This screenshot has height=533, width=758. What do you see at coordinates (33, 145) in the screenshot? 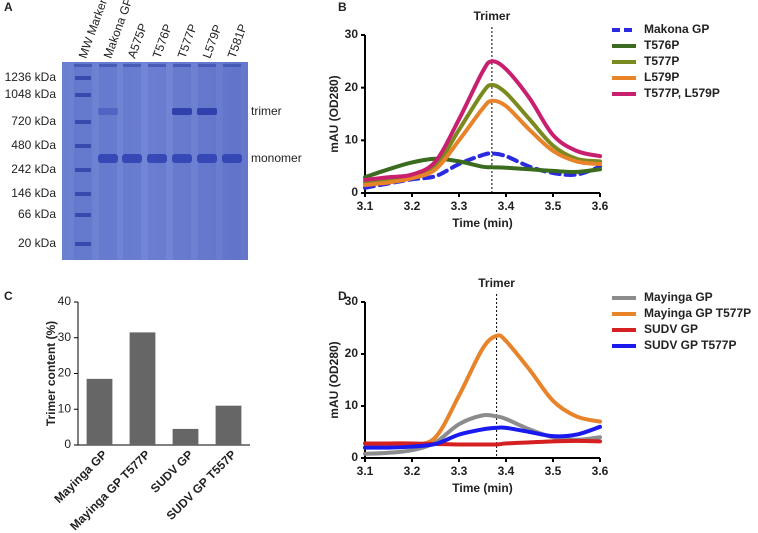
I see `marker-label: 480 kDa` at bounding box center [33, 145].